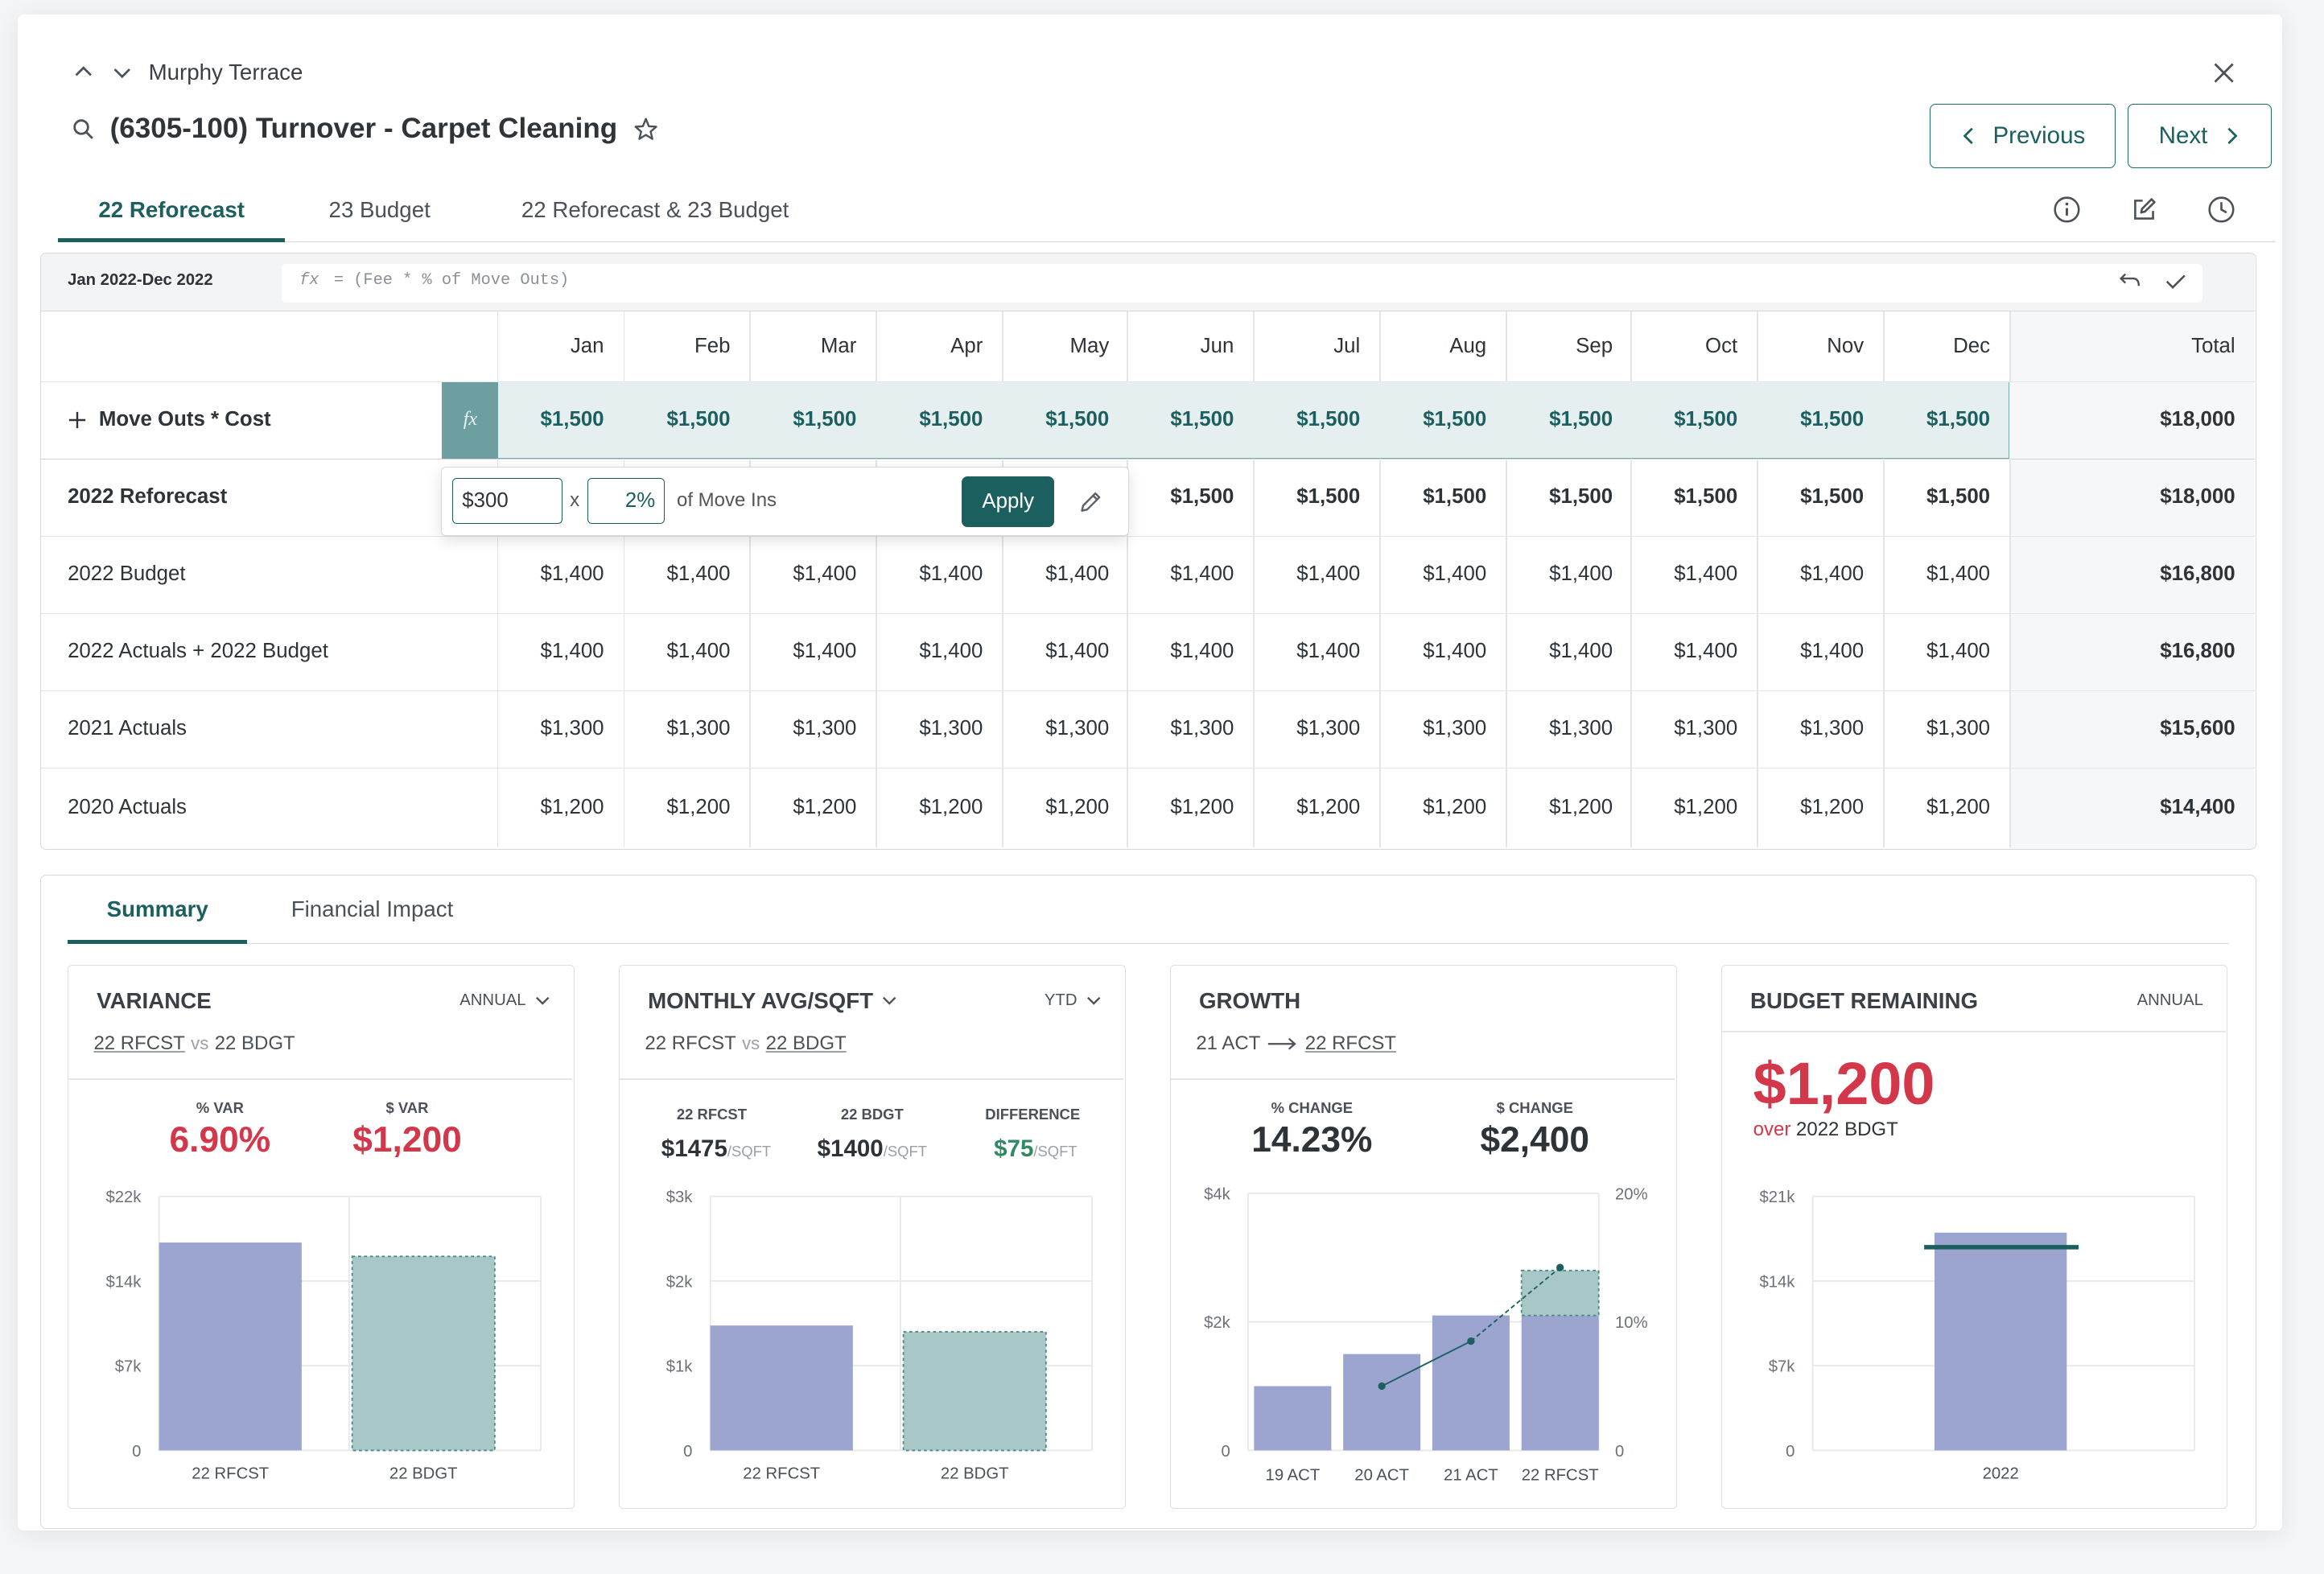 The width and height of the screenshot is (2324, 1574). Describe the element at coordinates (1721, 346) in the screenshot. I see `month-header: Oct` at that location.